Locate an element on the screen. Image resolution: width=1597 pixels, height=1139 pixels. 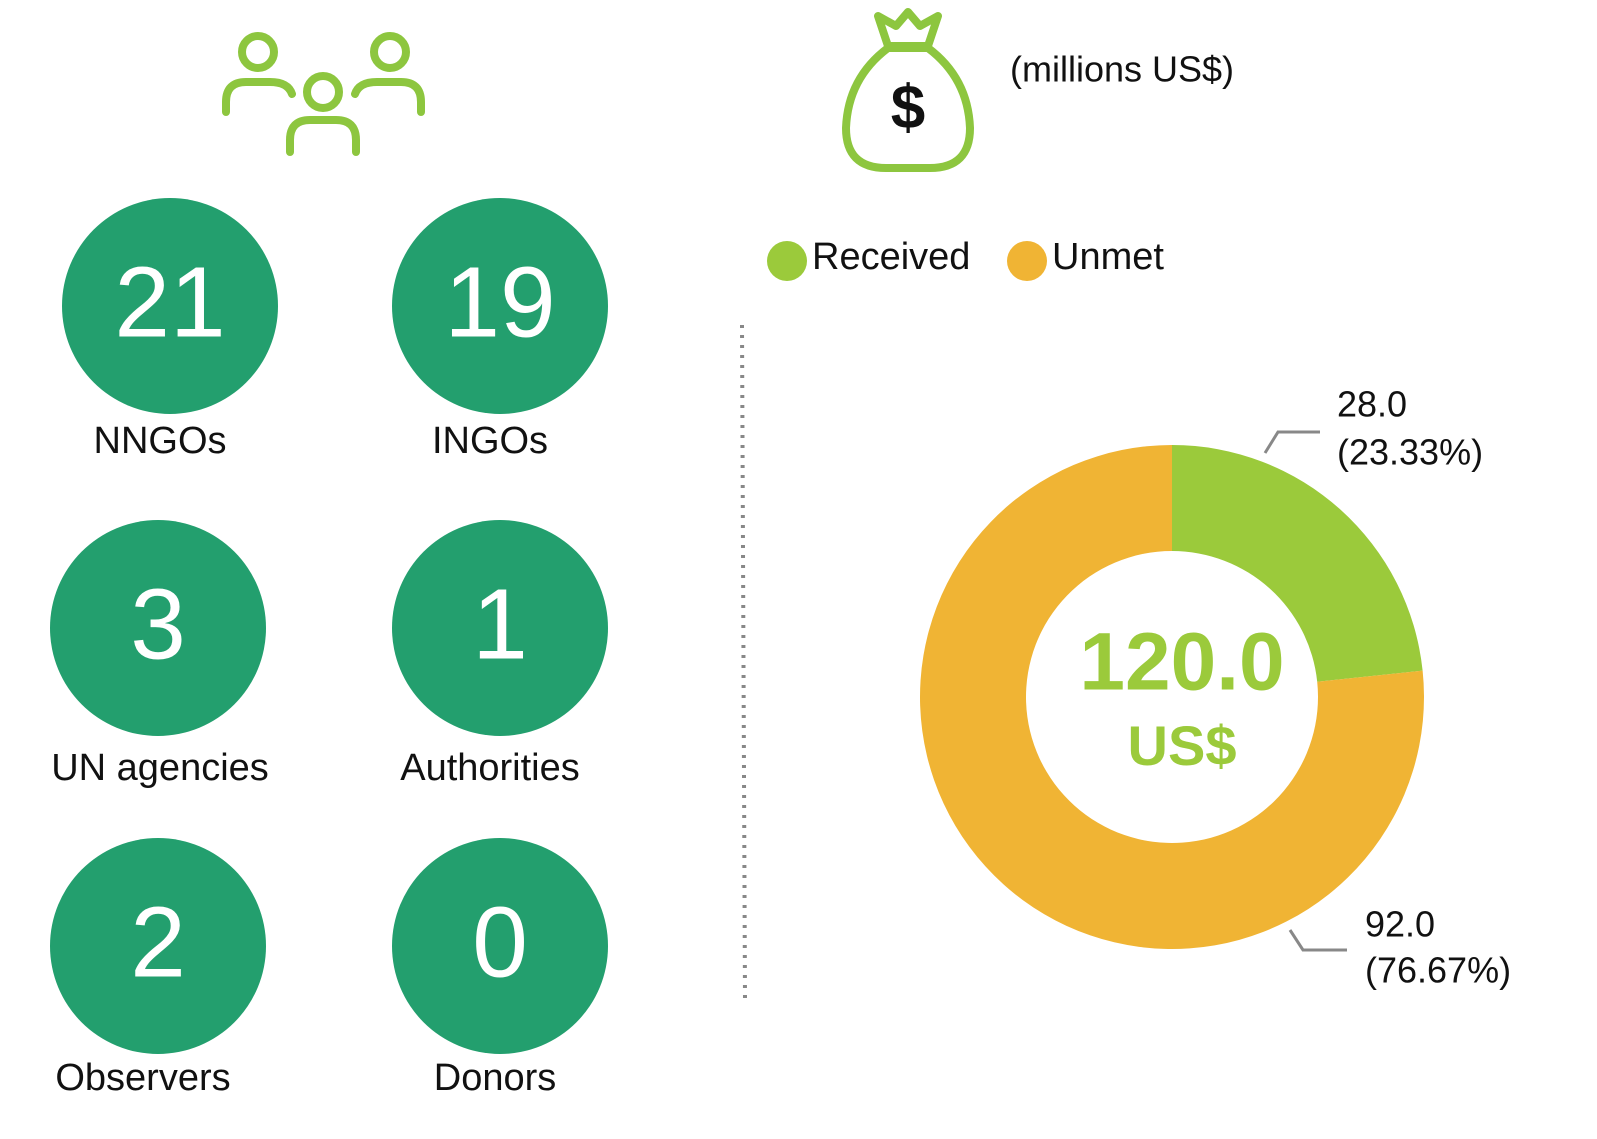
percent-label: (76.67%) is located at coordinates (1438, 970).